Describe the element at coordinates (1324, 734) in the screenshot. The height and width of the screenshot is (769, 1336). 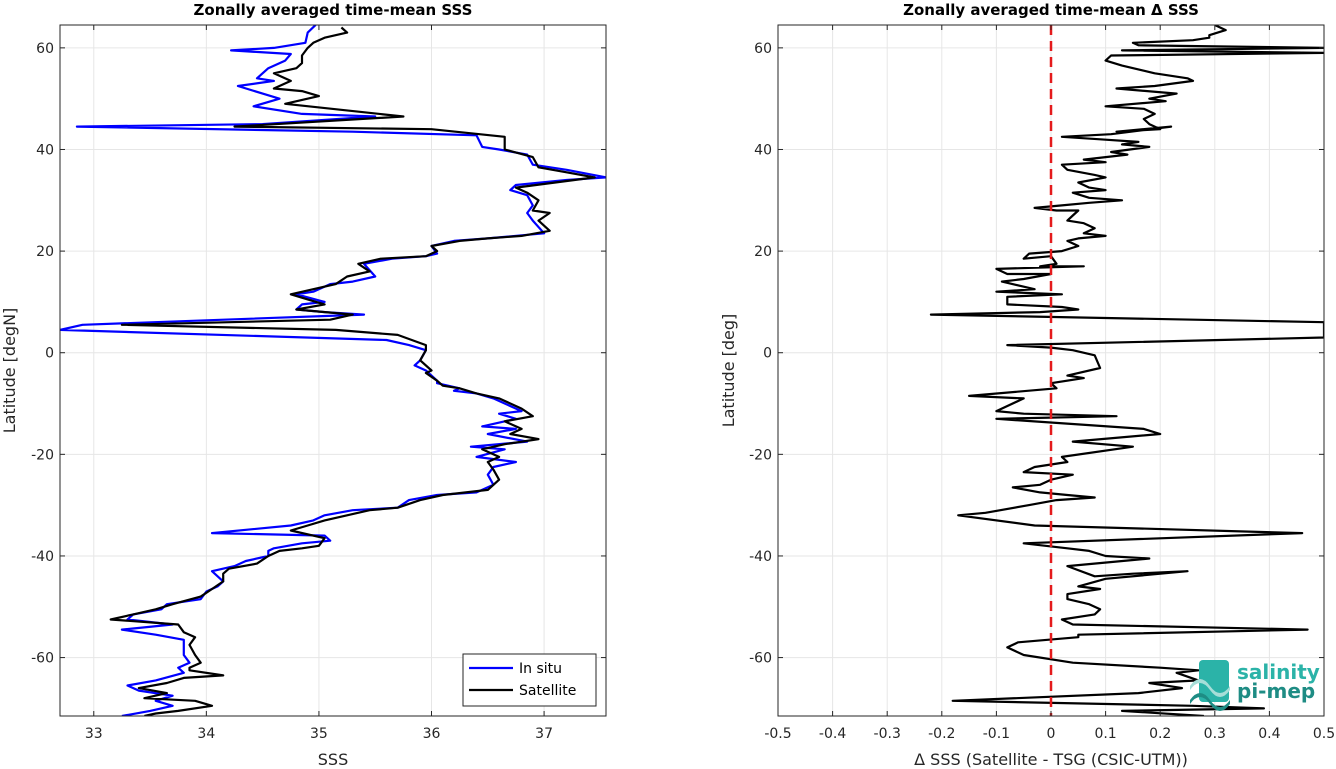
I see `x-tick-label: 0.5` at that location.